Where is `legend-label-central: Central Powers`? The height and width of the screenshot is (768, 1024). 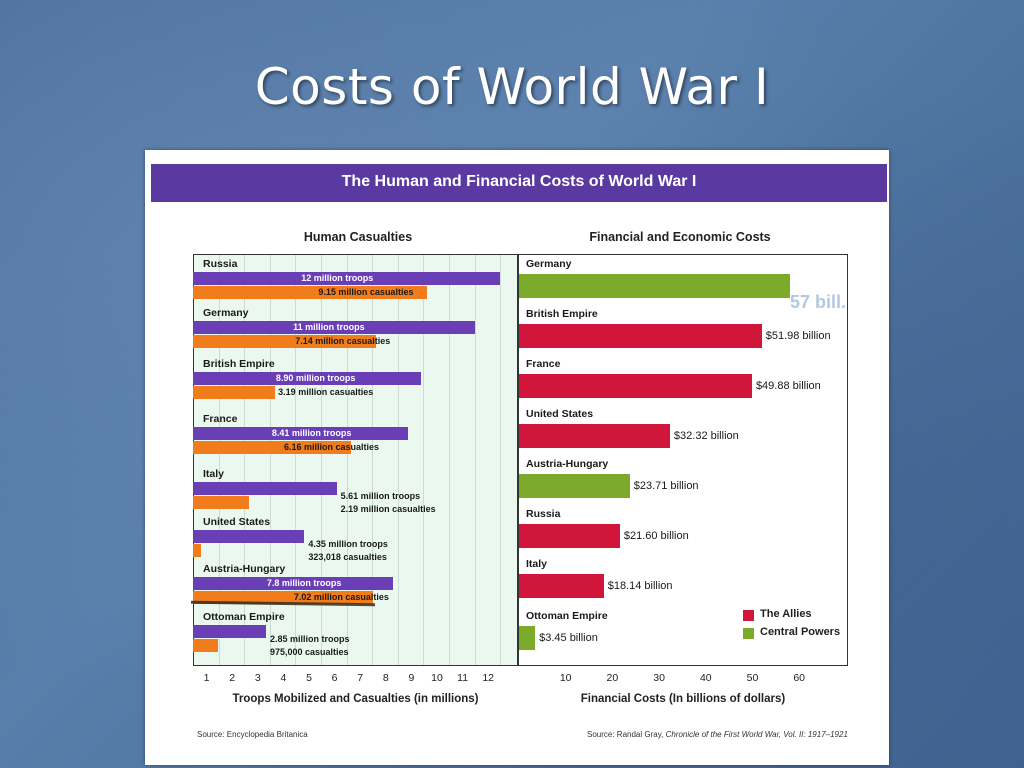
legend-label-central: Central Powers is located at coordinates (800, 632).